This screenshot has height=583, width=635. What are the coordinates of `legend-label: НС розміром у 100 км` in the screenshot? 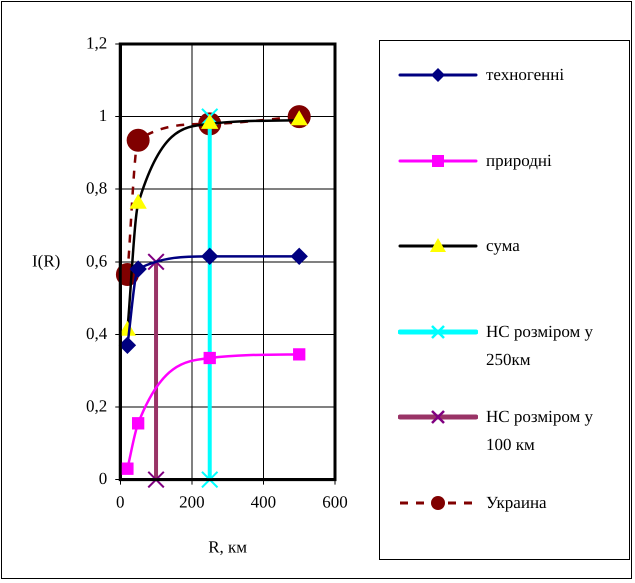 It's located at (540, 431).